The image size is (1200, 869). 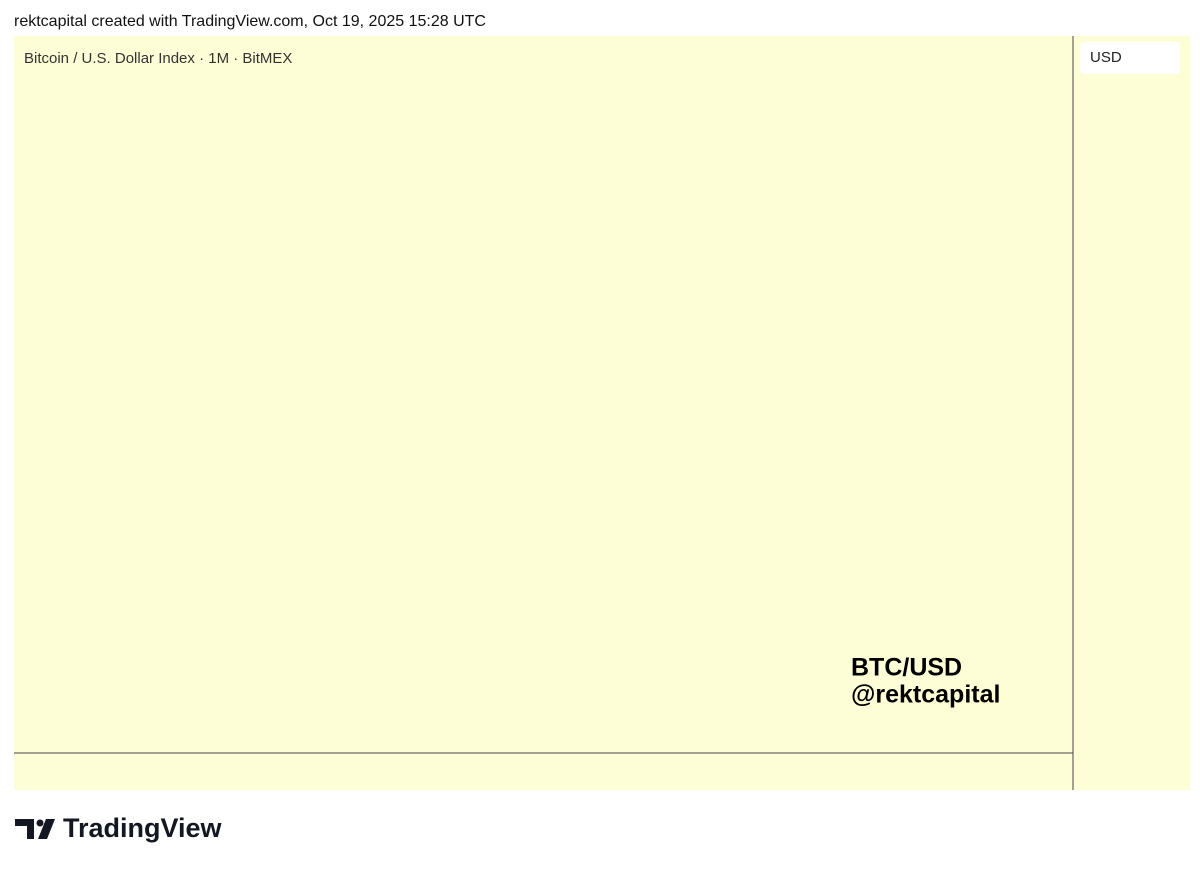 I want to click on annotation: @rektcapital, so click(x=925, y=695).